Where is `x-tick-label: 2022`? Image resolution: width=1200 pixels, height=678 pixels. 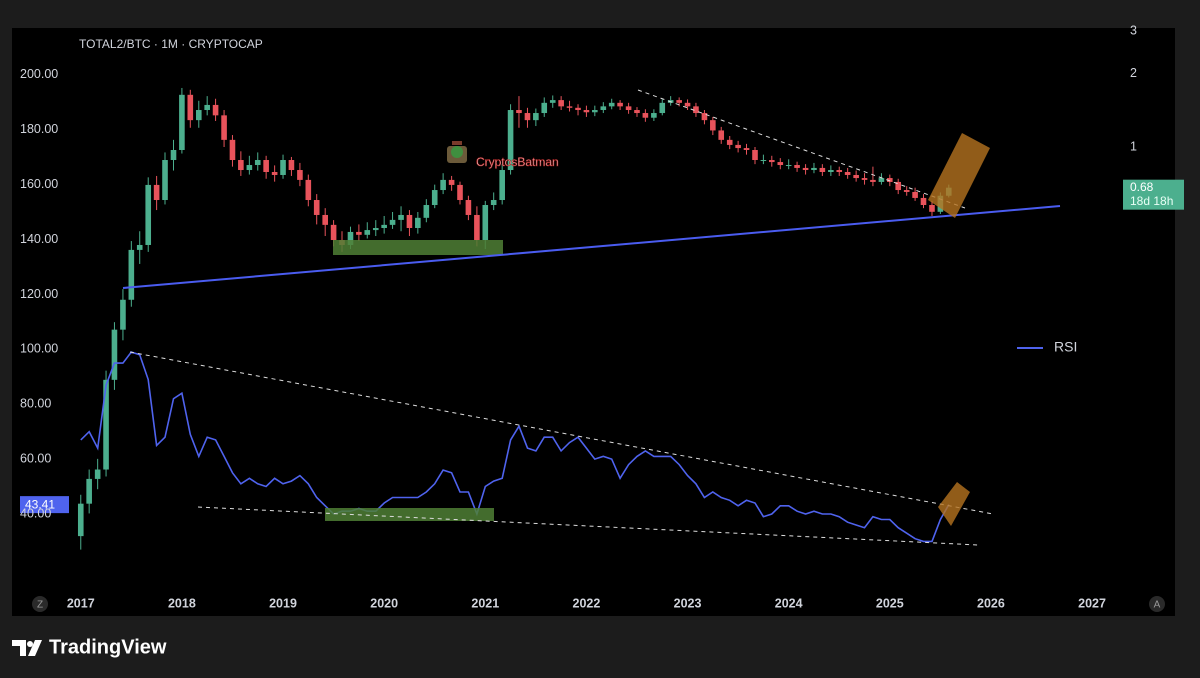
x-tick-label: 2022 is located at coordinates (587, 603).